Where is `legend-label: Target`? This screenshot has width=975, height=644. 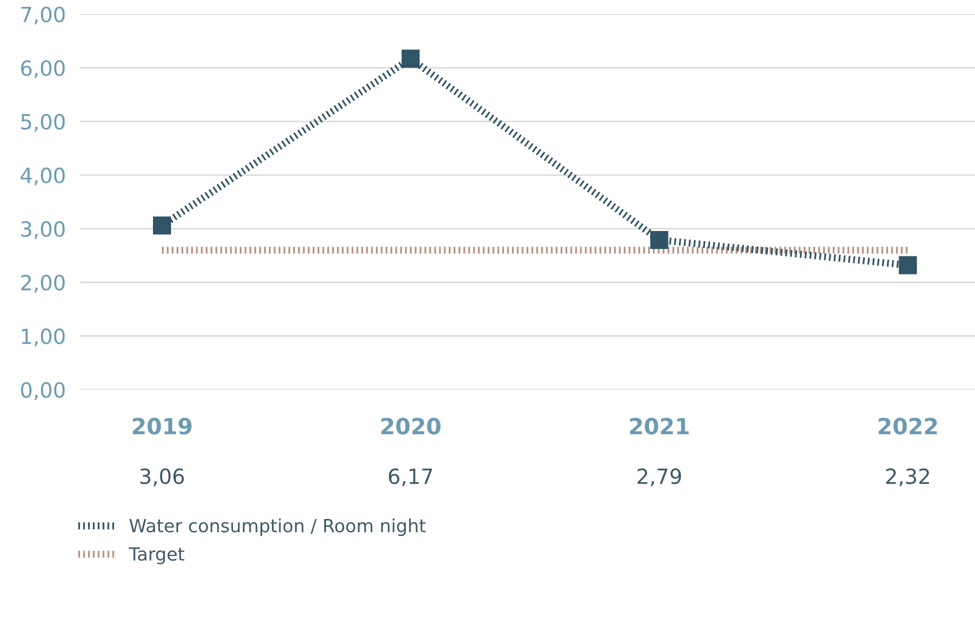
legend-label: Target is located at coordinates (156, 555).